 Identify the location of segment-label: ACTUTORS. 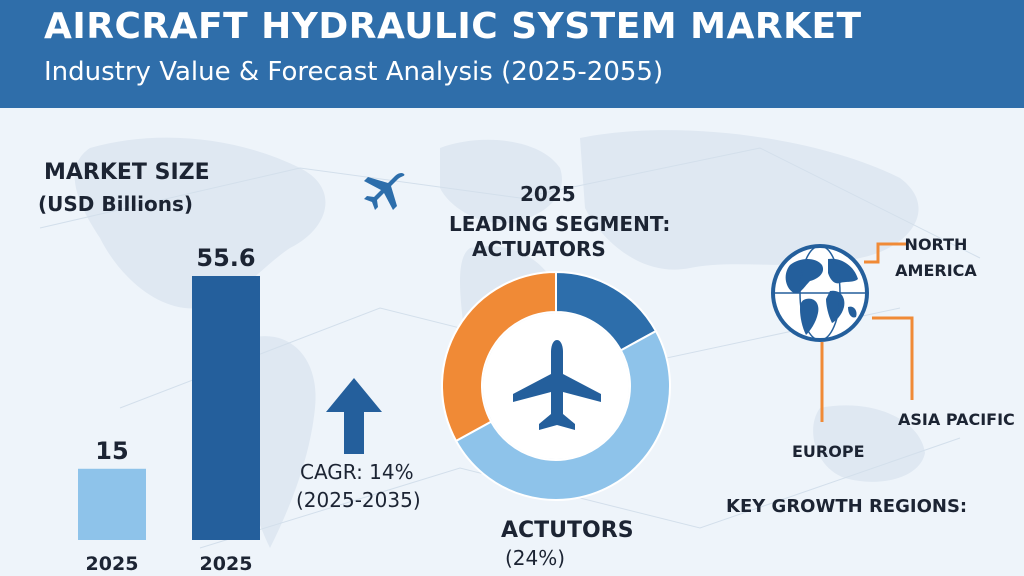
(567, 530).